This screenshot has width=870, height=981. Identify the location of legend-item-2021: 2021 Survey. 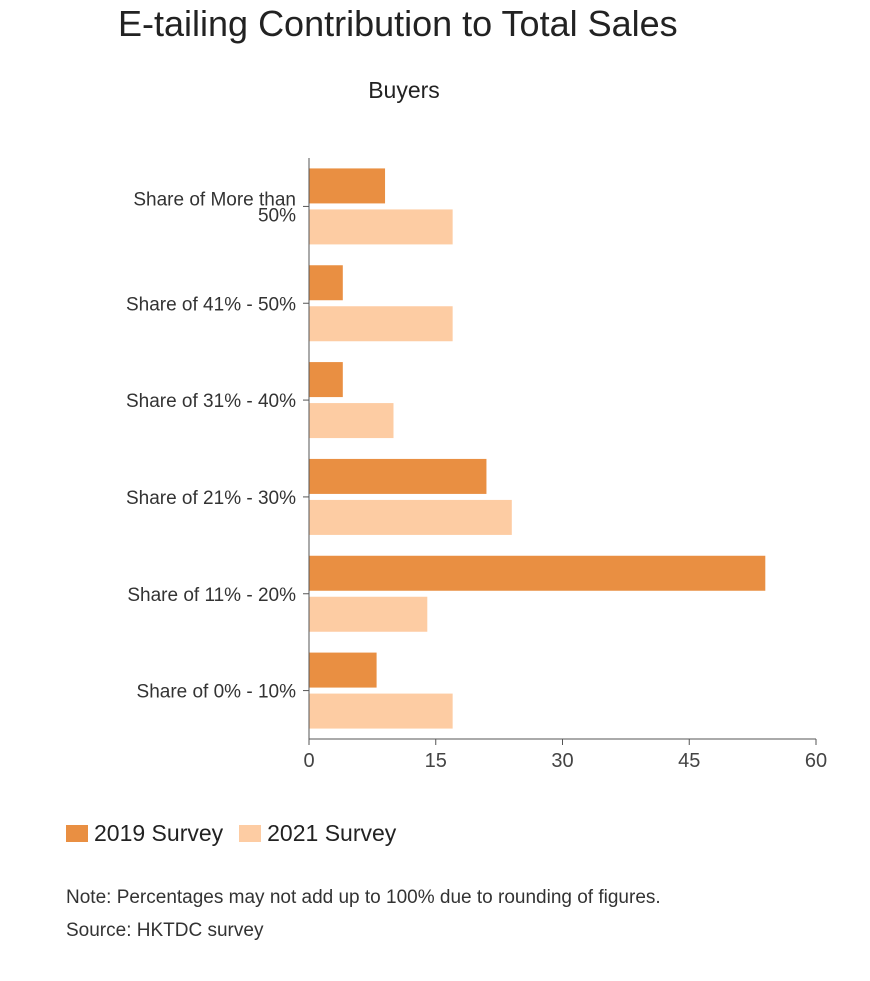
(317, 833).